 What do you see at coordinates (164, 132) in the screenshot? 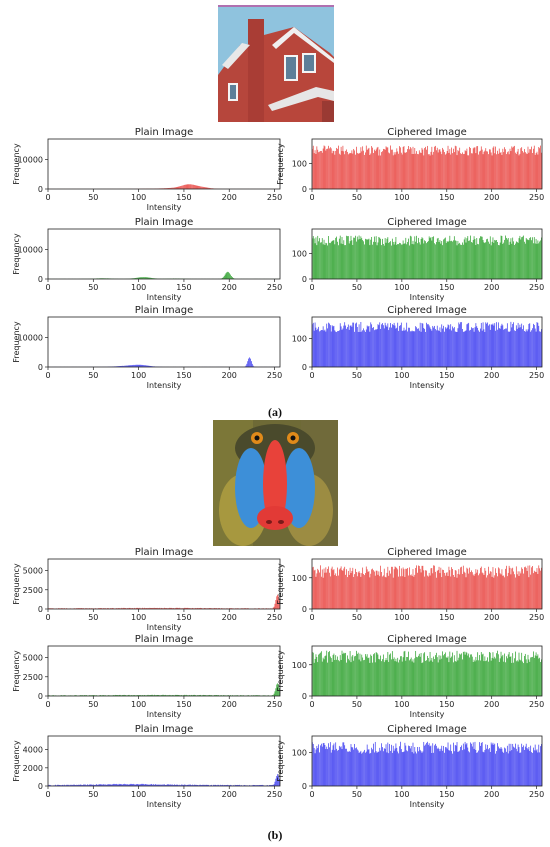
I see `chart-title: Plain Image` at bounding box center [164, 132].